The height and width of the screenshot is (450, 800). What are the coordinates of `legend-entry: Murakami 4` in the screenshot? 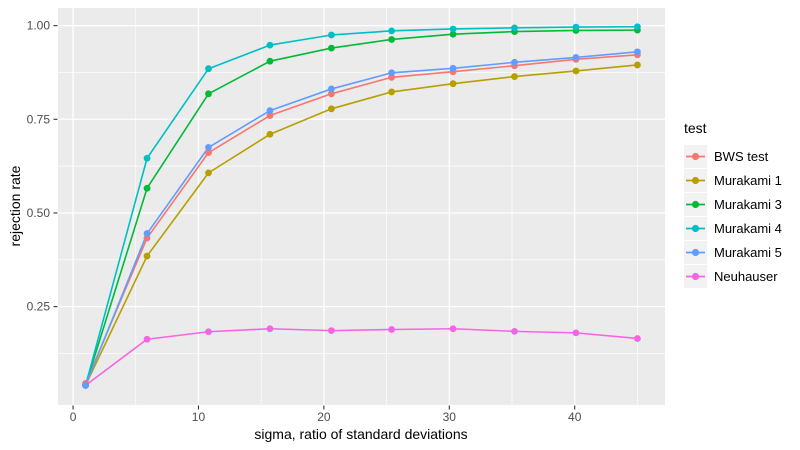 It's located at (733, 228).